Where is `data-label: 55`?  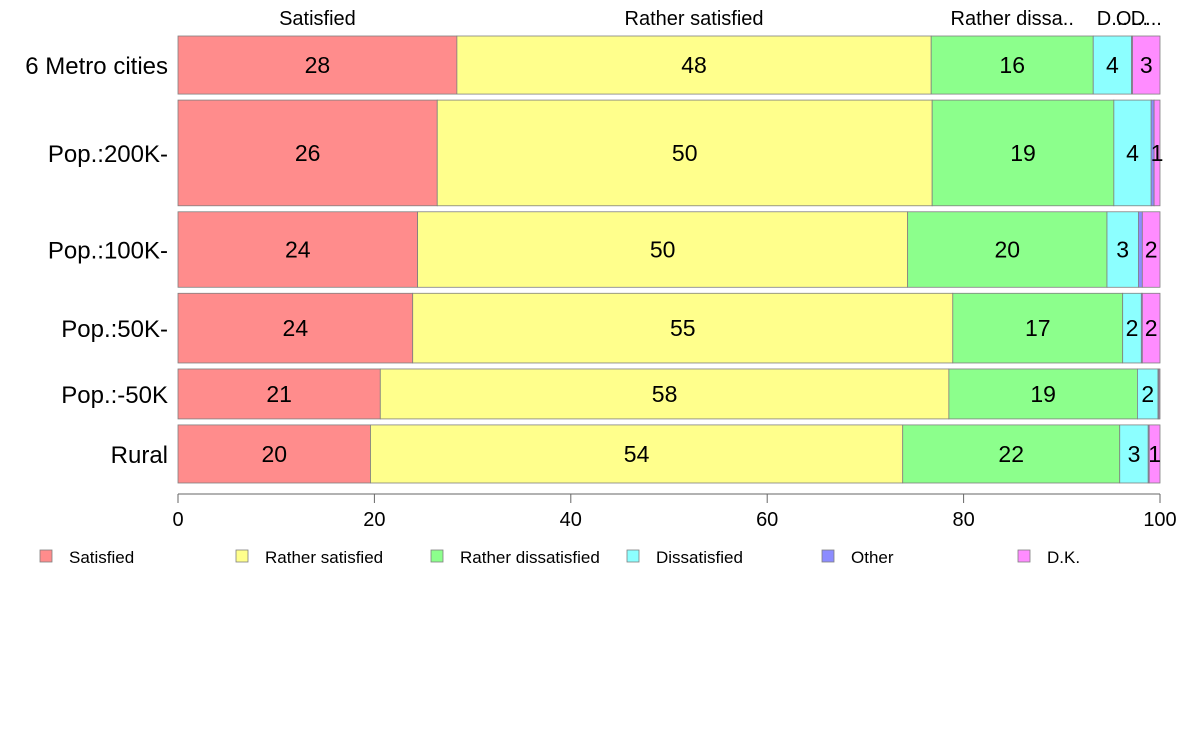
data-label: 55 is located at coordinates (683, 328).